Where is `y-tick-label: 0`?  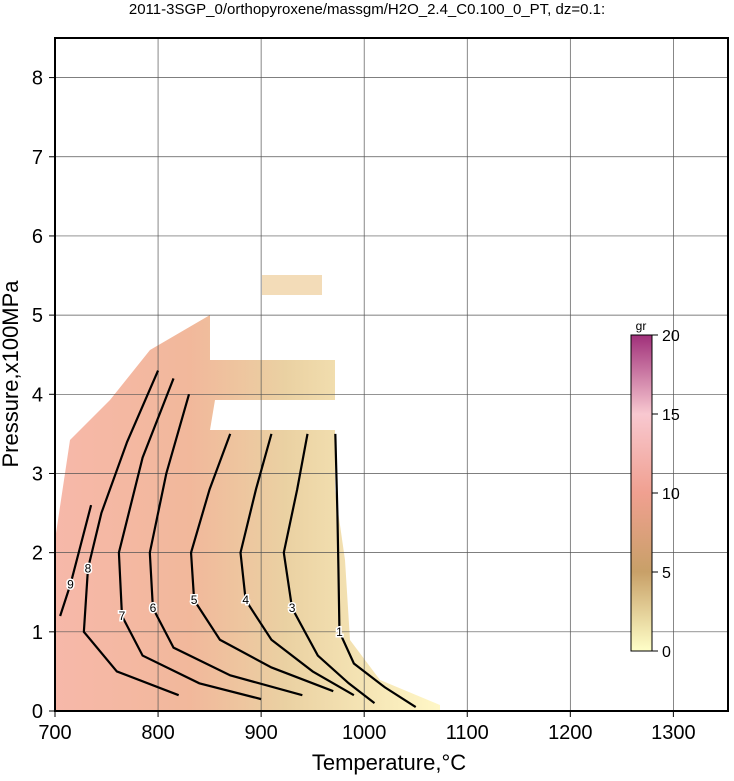
y-tick-label: 0 is located at coordinates (37, 712).